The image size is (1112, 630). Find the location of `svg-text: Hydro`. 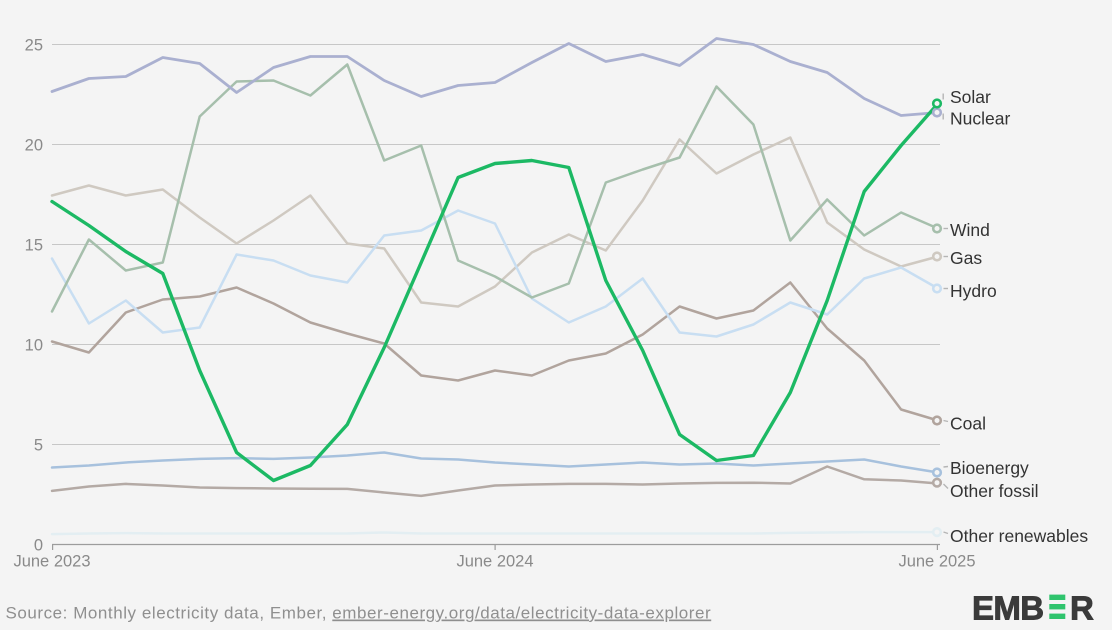

svg-text: Hydro is located at coordinates (973, 291).